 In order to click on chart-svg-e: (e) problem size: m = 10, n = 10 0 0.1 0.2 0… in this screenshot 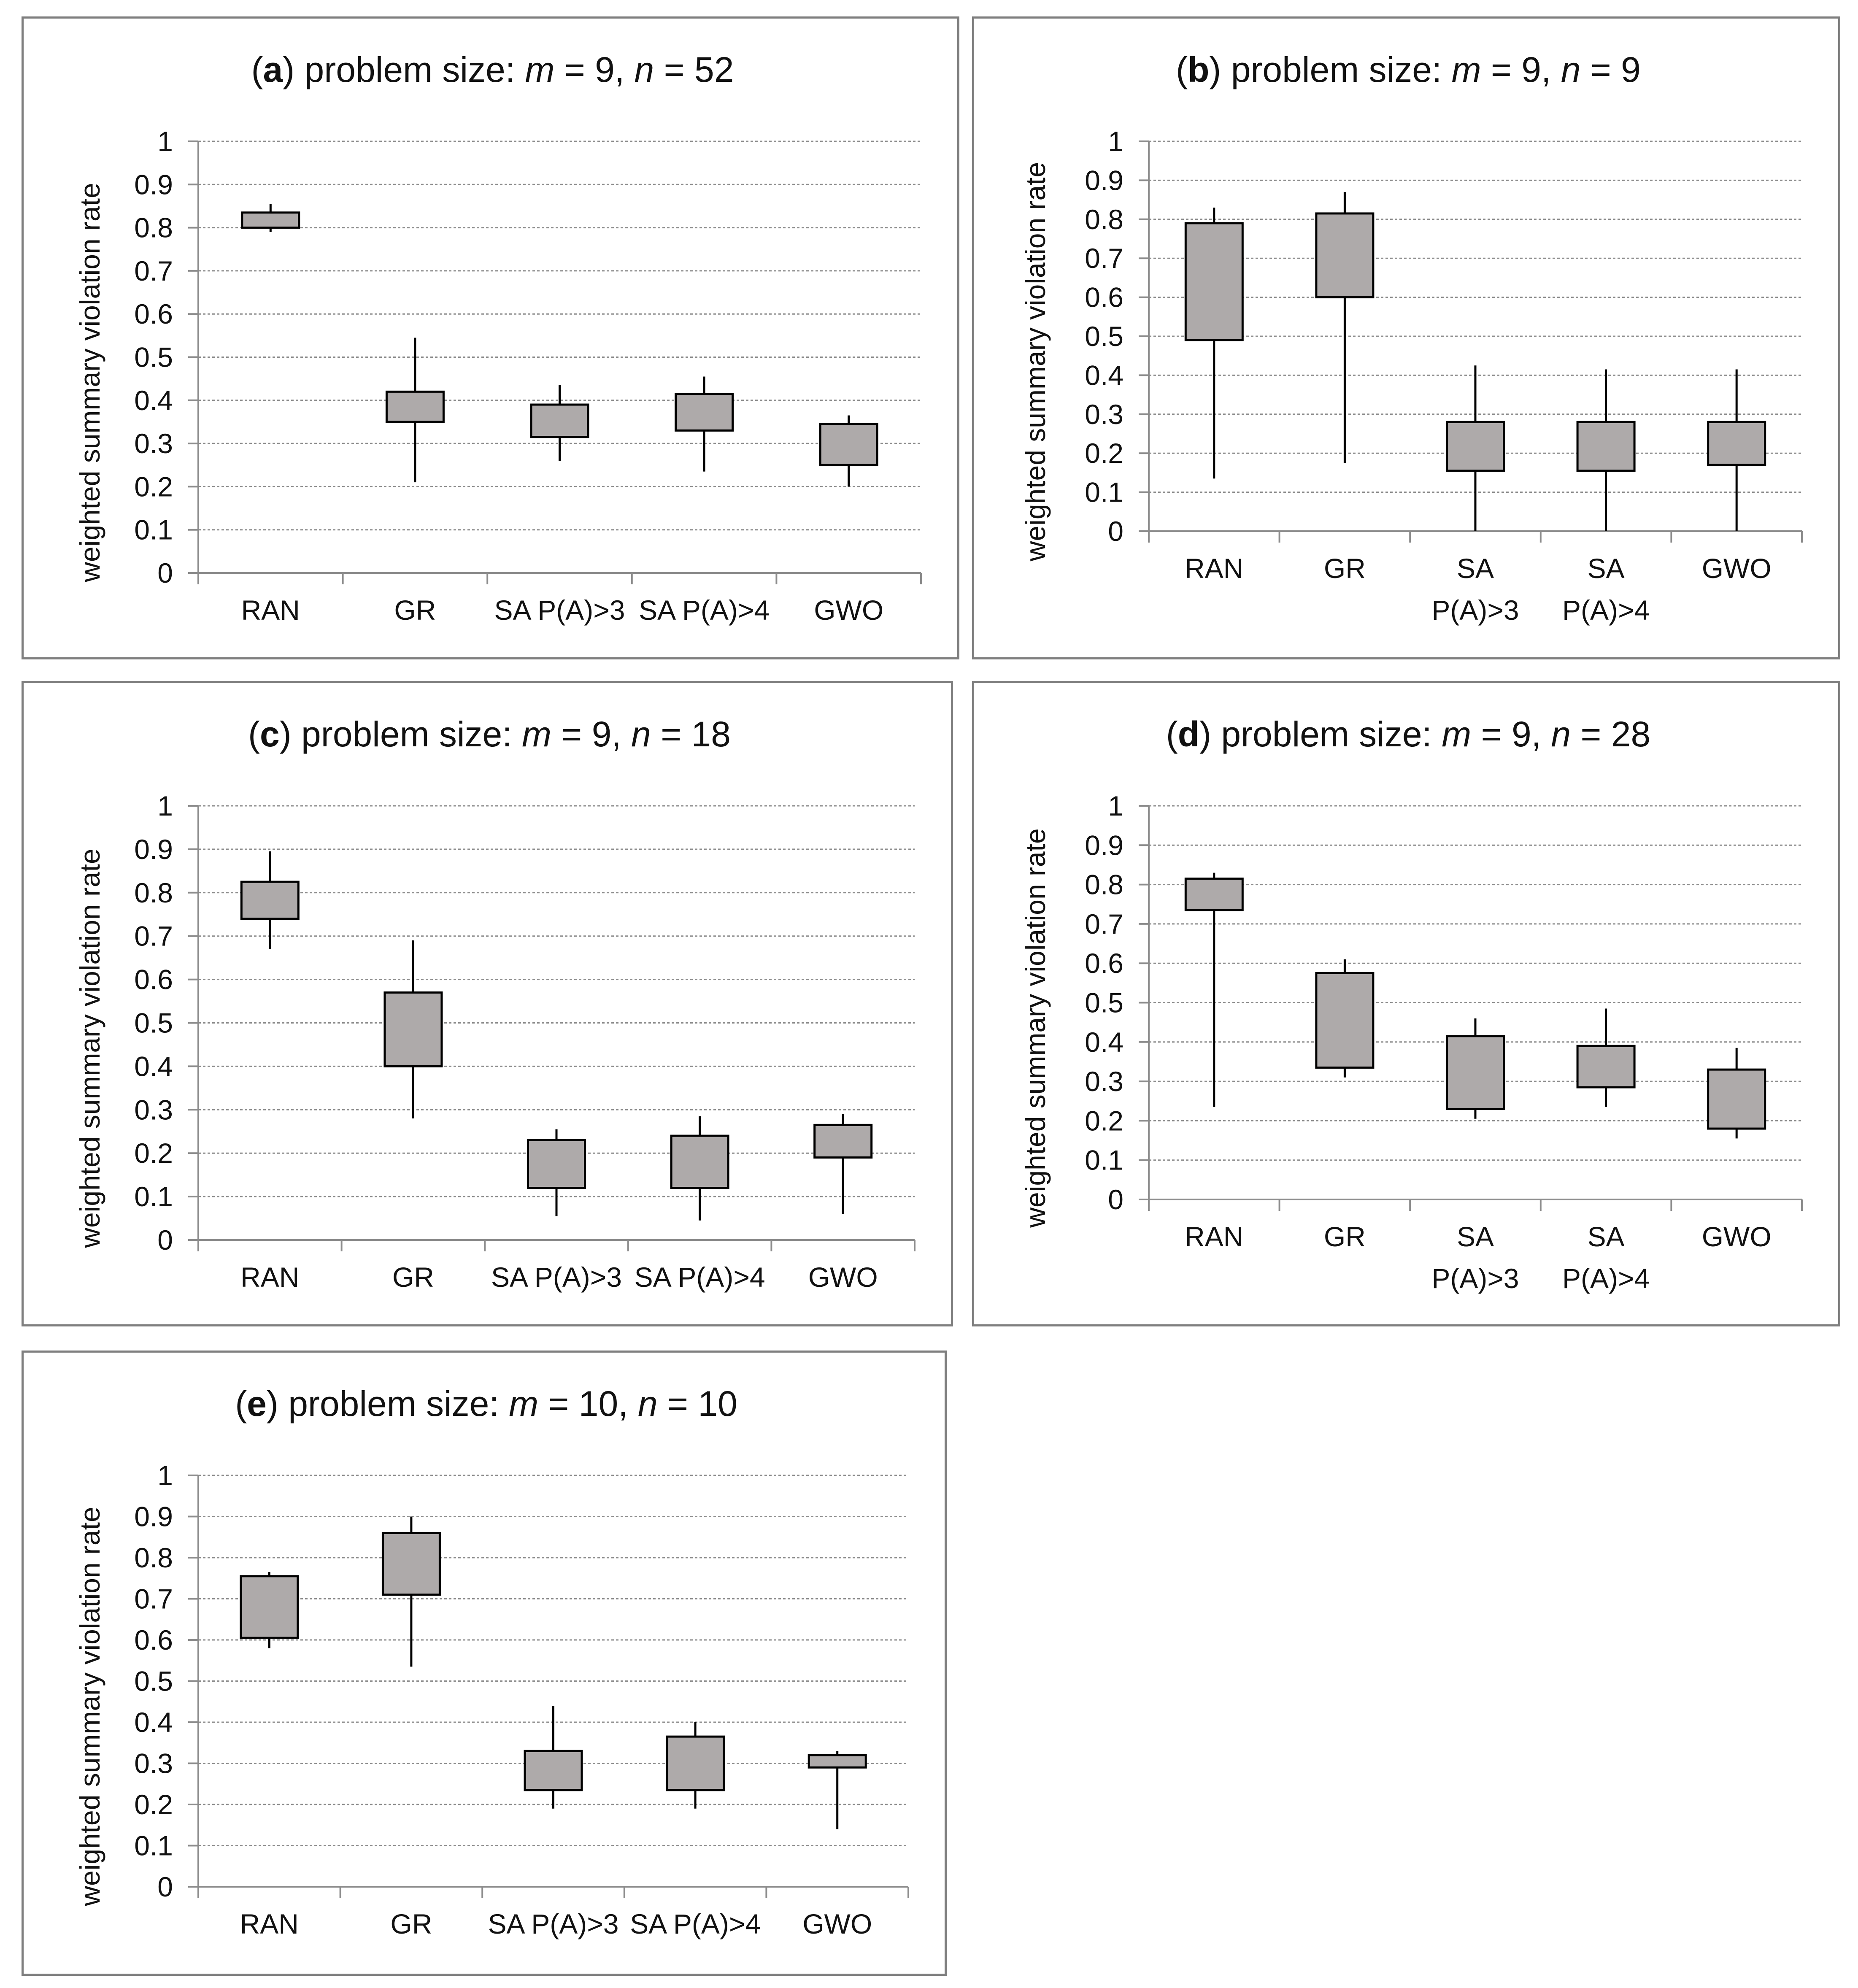, I will do `click(491, 1662)`.